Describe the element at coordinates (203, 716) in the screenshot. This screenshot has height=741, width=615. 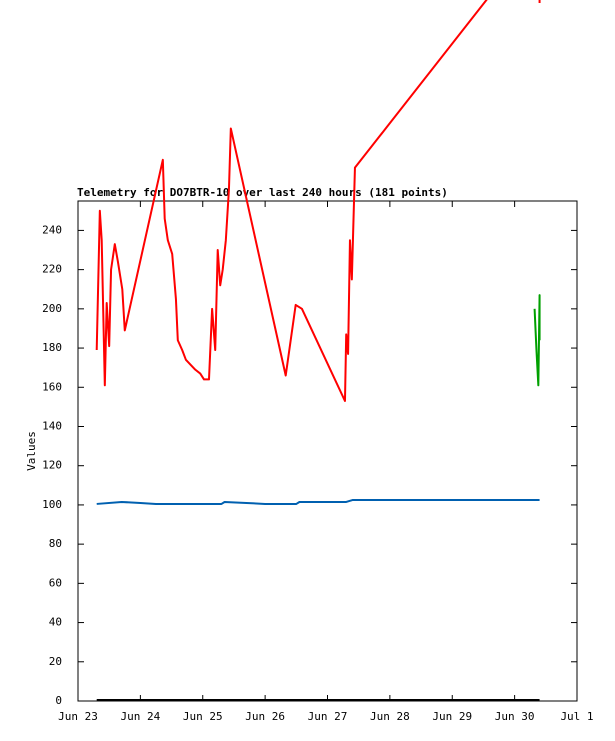
I see `x-tick-label: Jun 25` at that location.